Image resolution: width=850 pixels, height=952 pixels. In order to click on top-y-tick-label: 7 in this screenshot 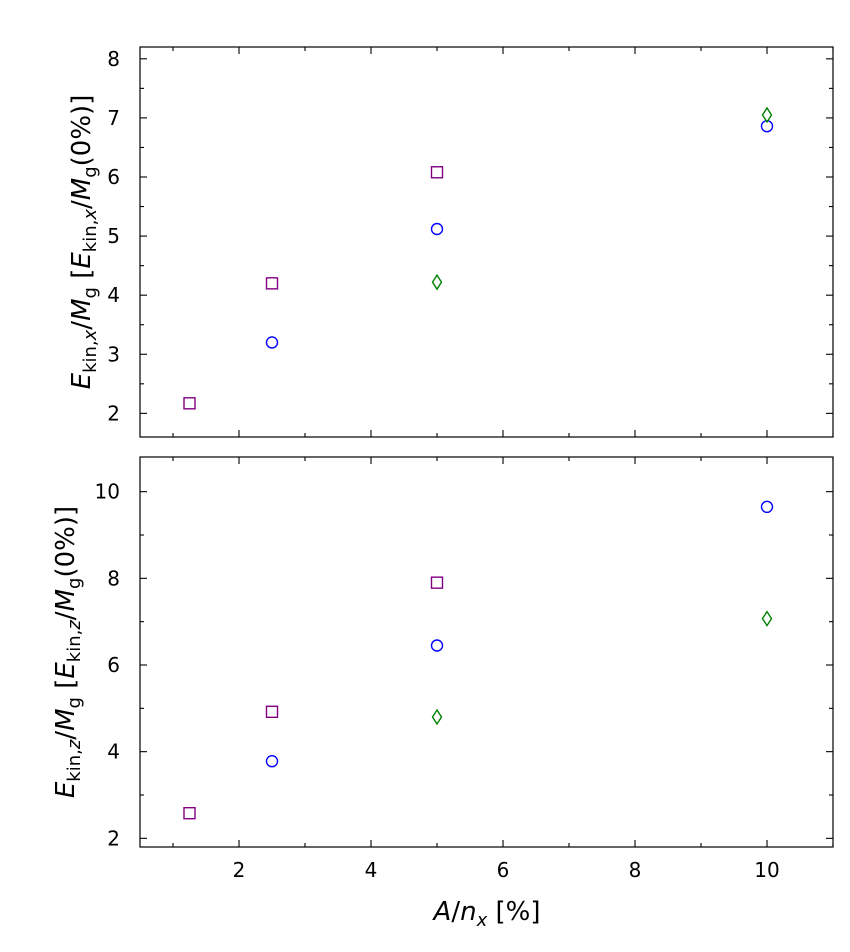, I will do `click(113, 118)`.